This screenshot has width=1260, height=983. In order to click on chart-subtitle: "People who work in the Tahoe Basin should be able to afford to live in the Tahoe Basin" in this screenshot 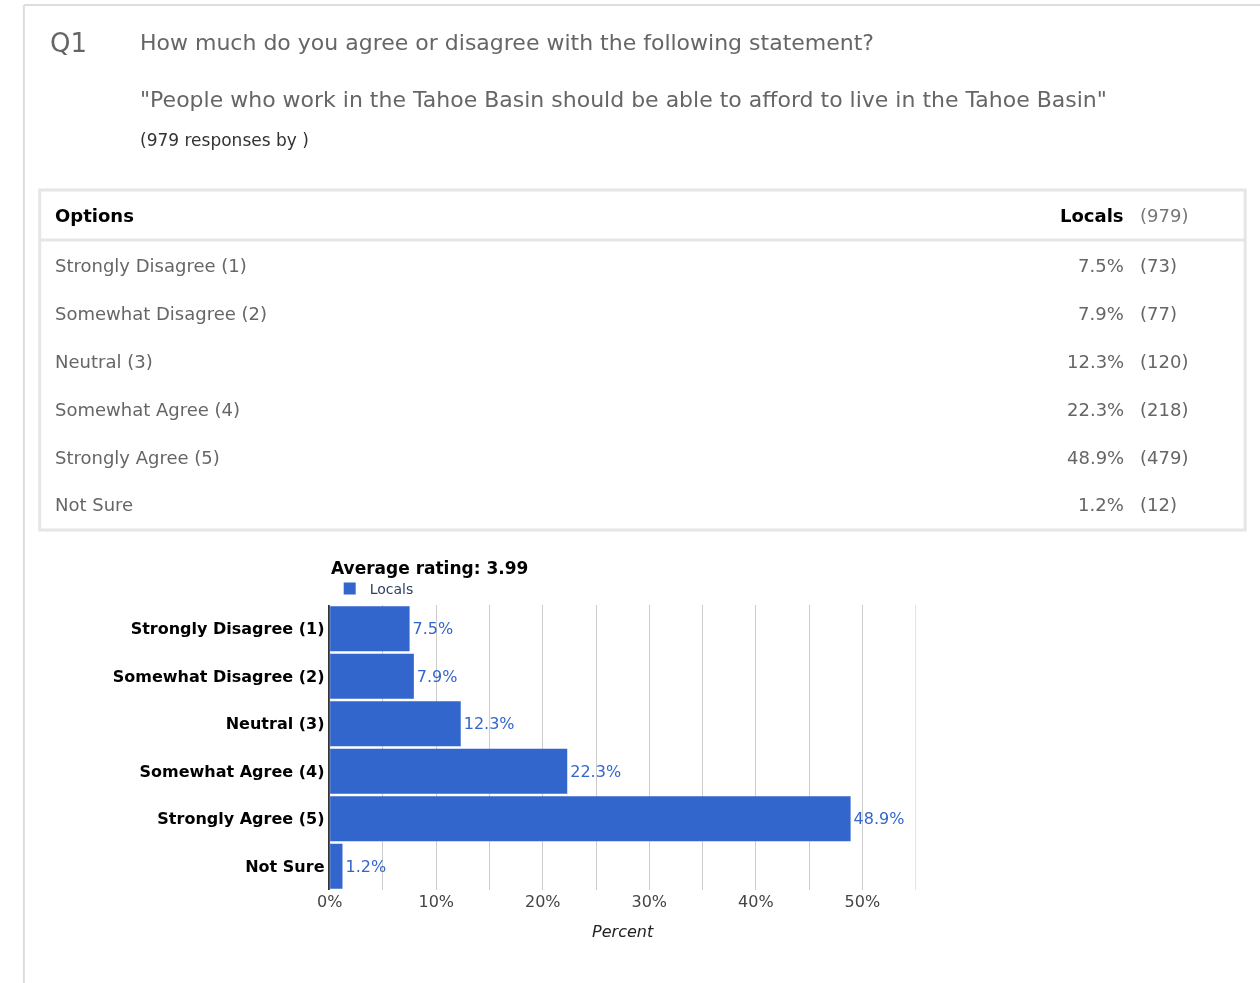, I will do `click(623, 99)`.